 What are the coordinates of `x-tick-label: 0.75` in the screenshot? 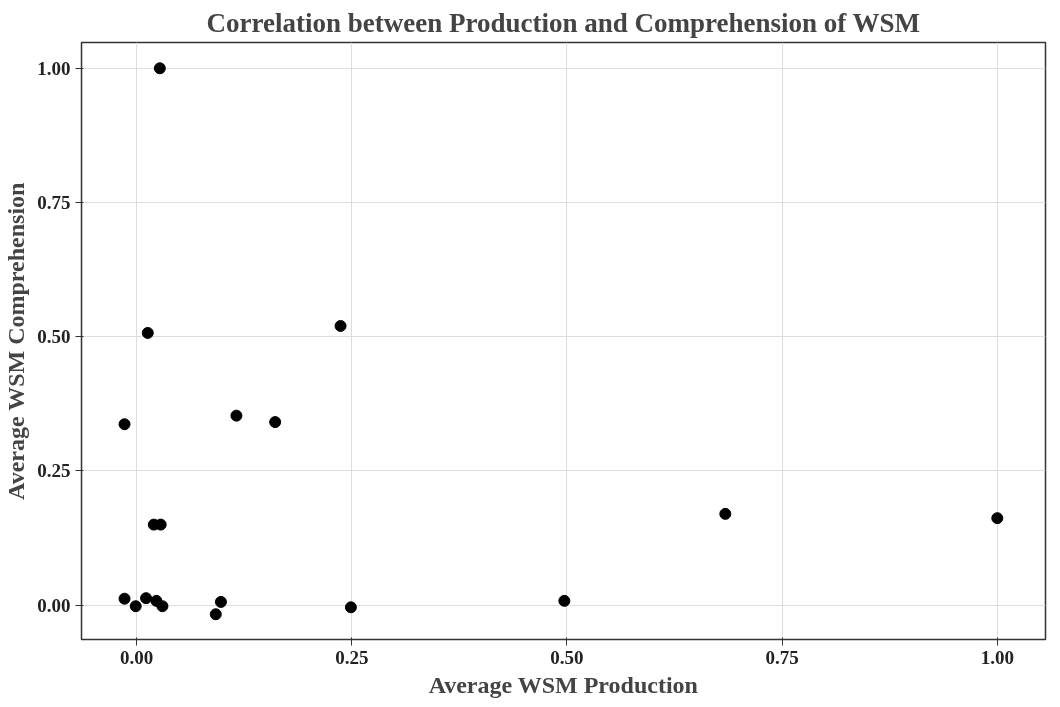 It's located at (782, 657).